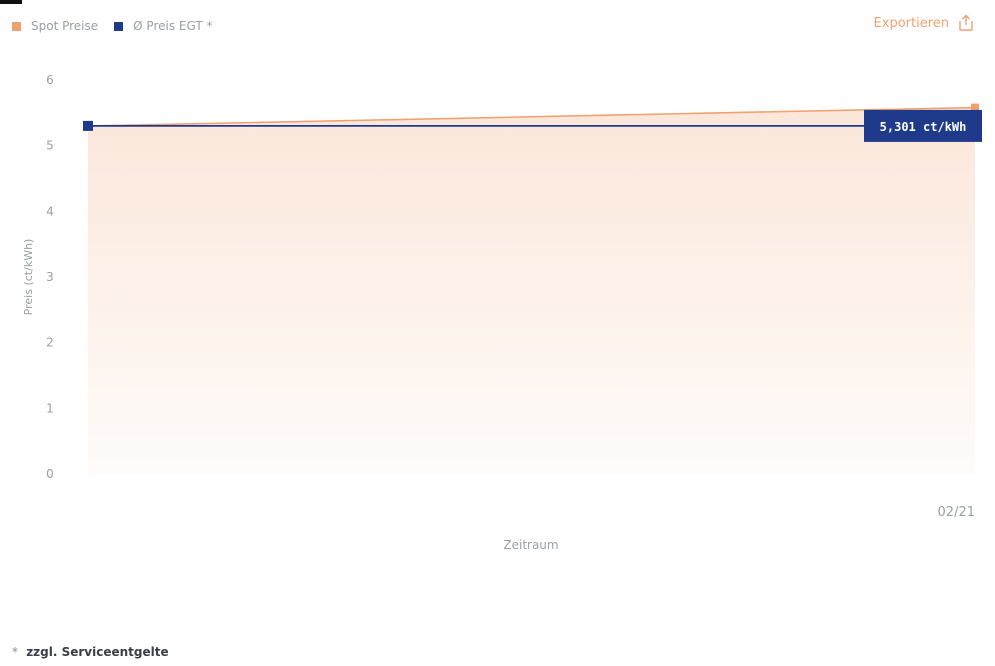  Describe the element at coordinates (975, 107) in the screenshot. I see `spot-point` at that location.